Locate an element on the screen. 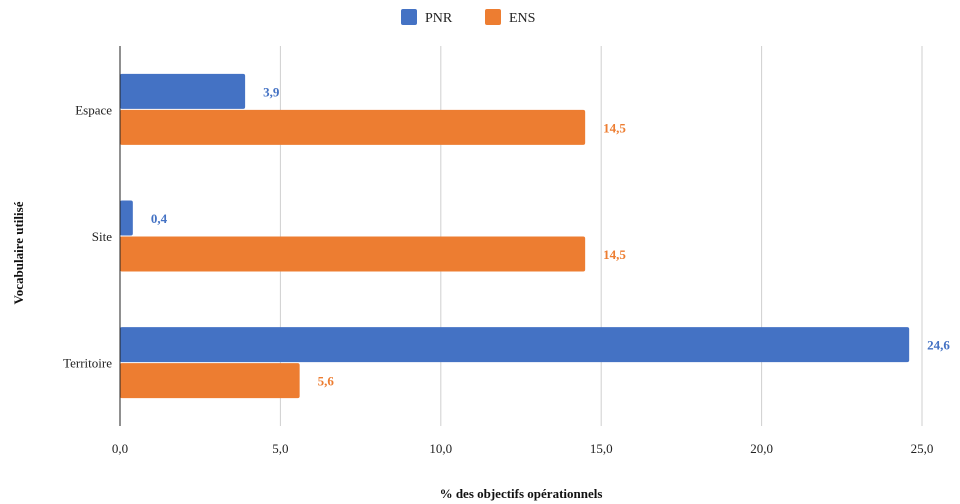  x-axis-title: % des objectifs opérationnels is located at coordinates (521, 493).